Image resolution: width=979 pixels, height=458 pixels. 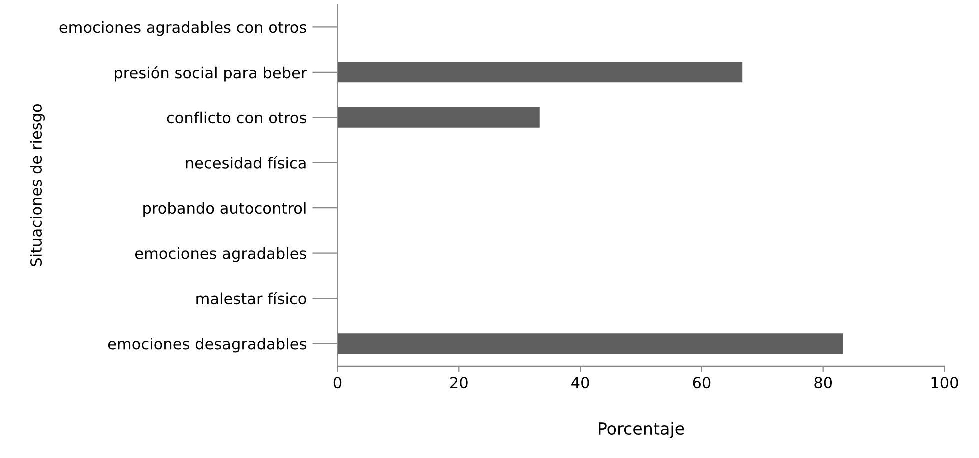 I want to click on y-tick-label: emociones agradables, so click(x=220, y=255).